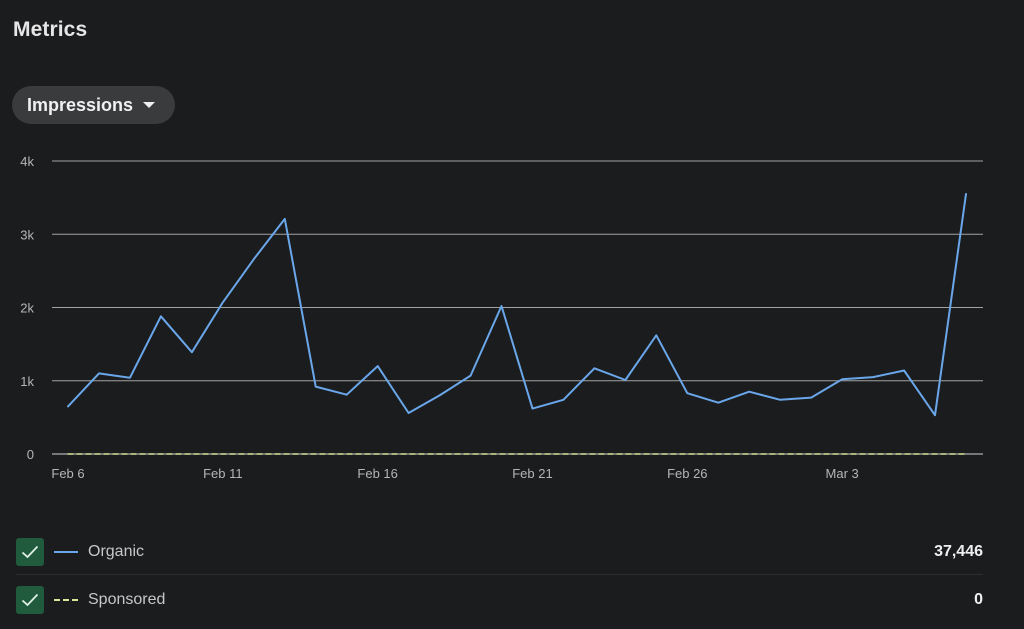  What do you see at coordinates (958, 551) in the screenshot?
I see `organic-total: 37,446` at bounding box center [958, 551].